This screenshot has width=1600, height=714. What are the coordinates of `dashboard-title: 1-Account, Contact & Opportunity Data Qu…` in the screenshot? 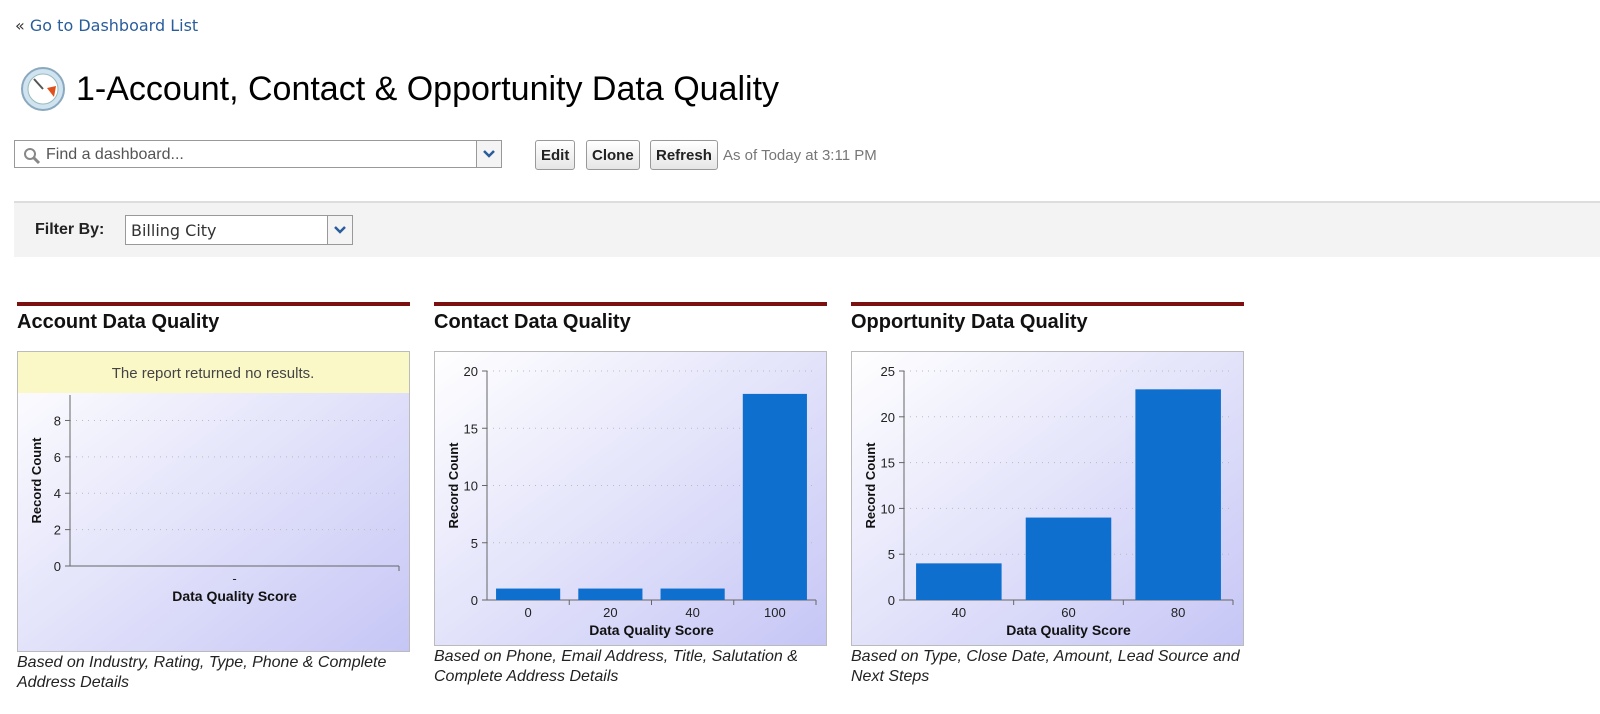 It's located at (428, 89).